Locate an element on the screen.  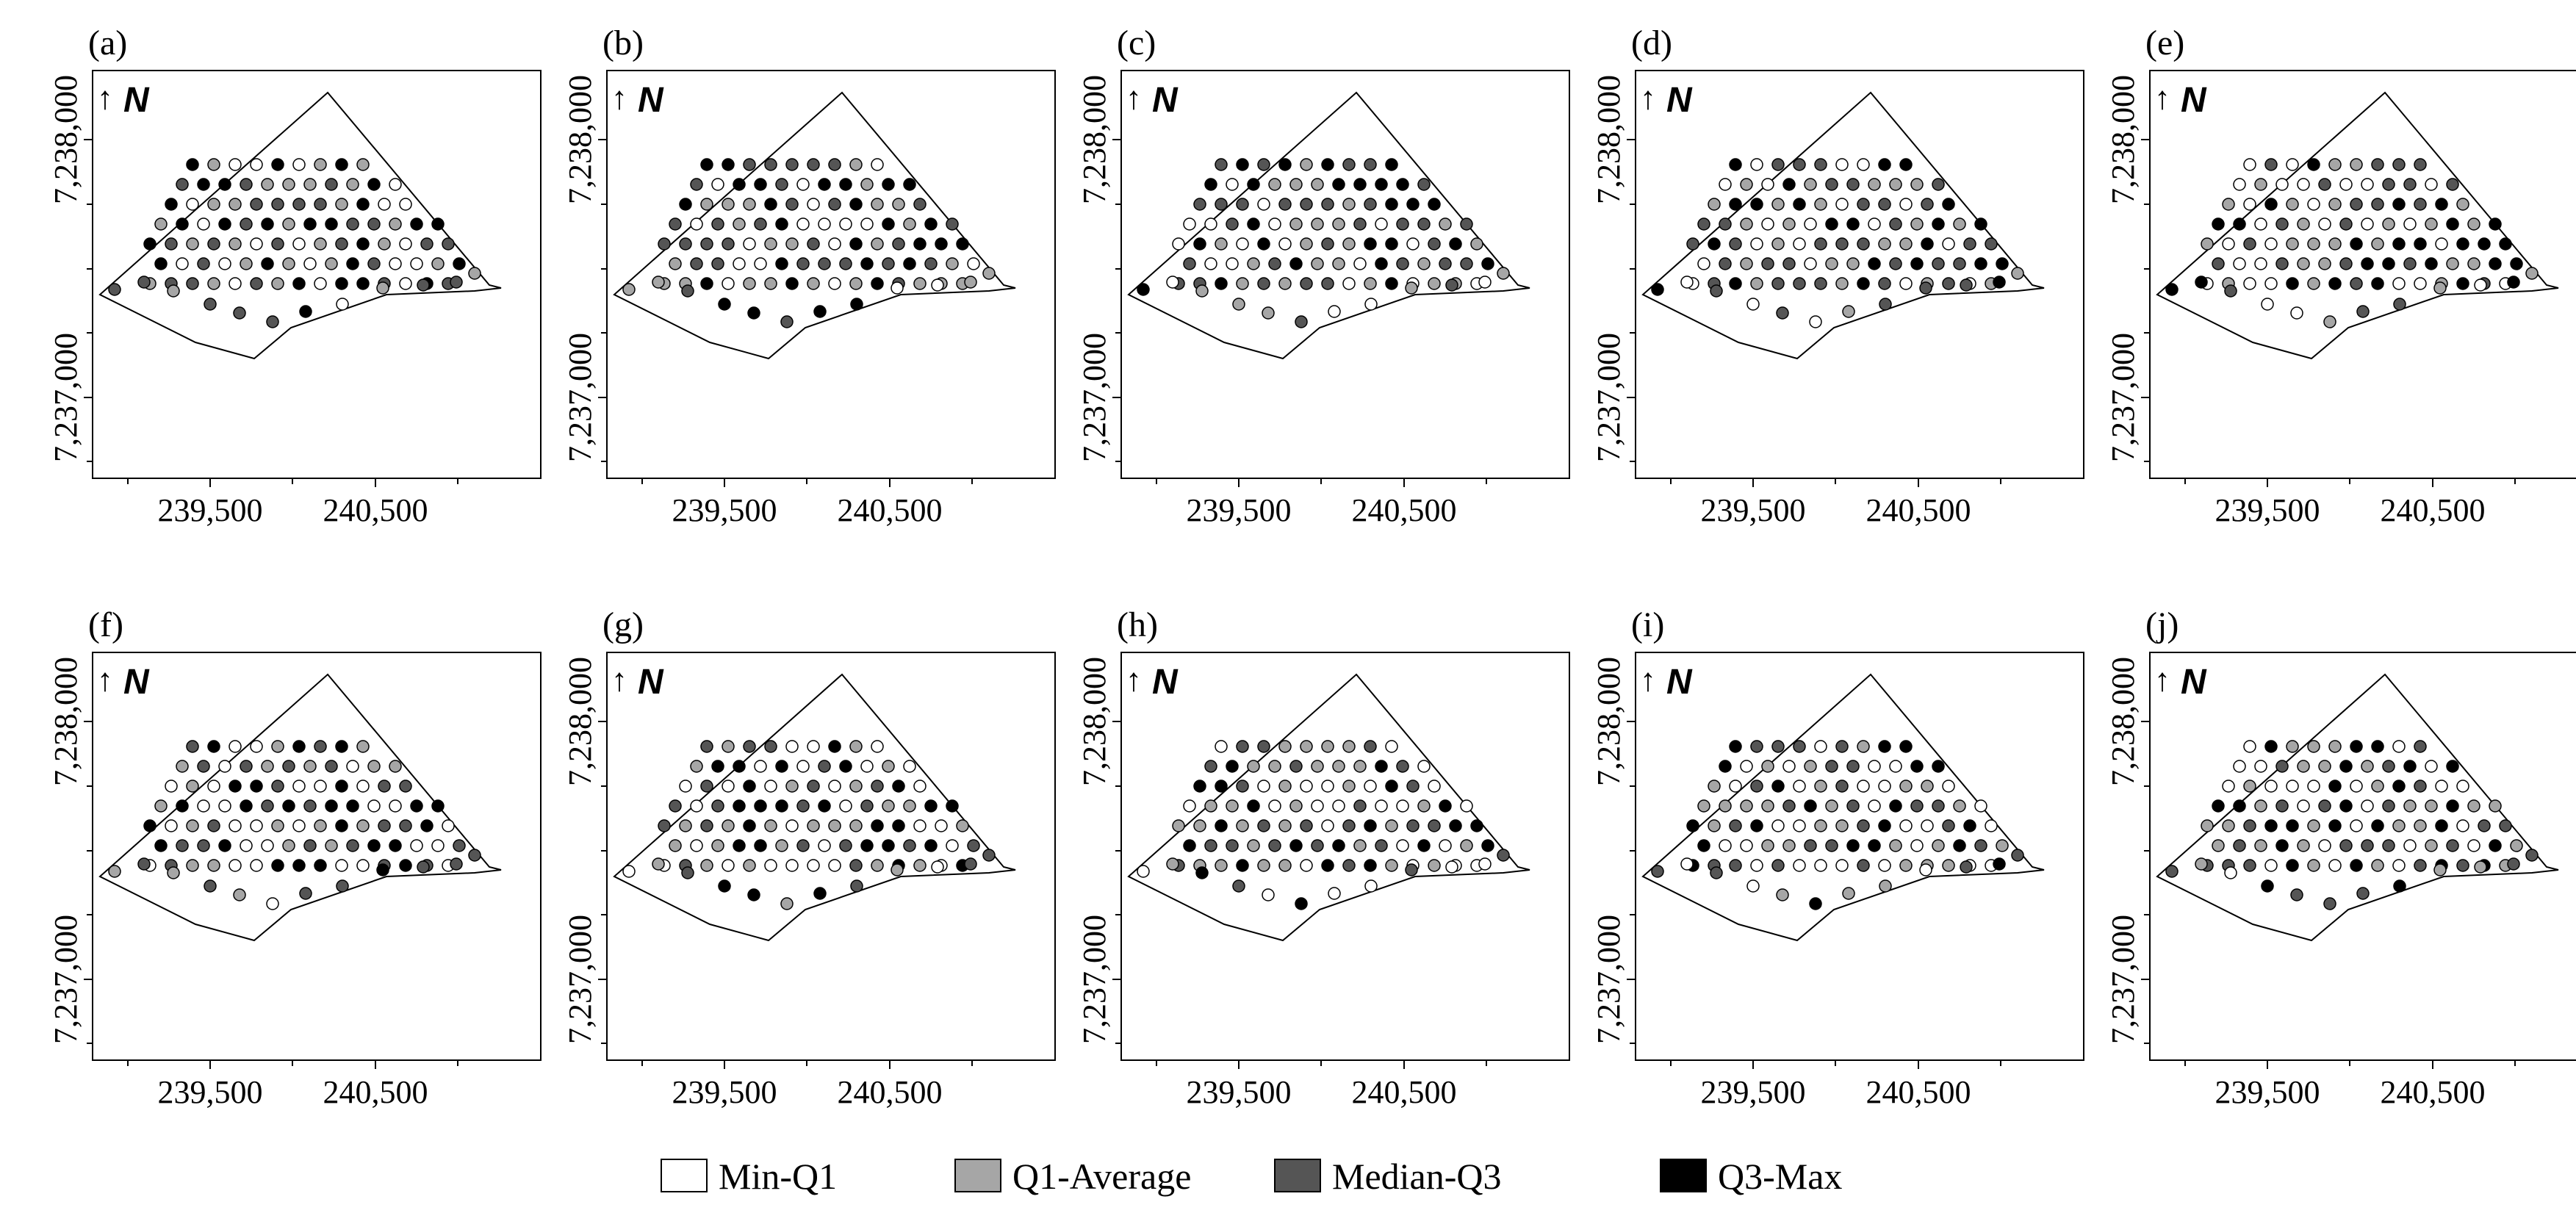
panel-letter: (i) is located at coordinates (1647, 624).